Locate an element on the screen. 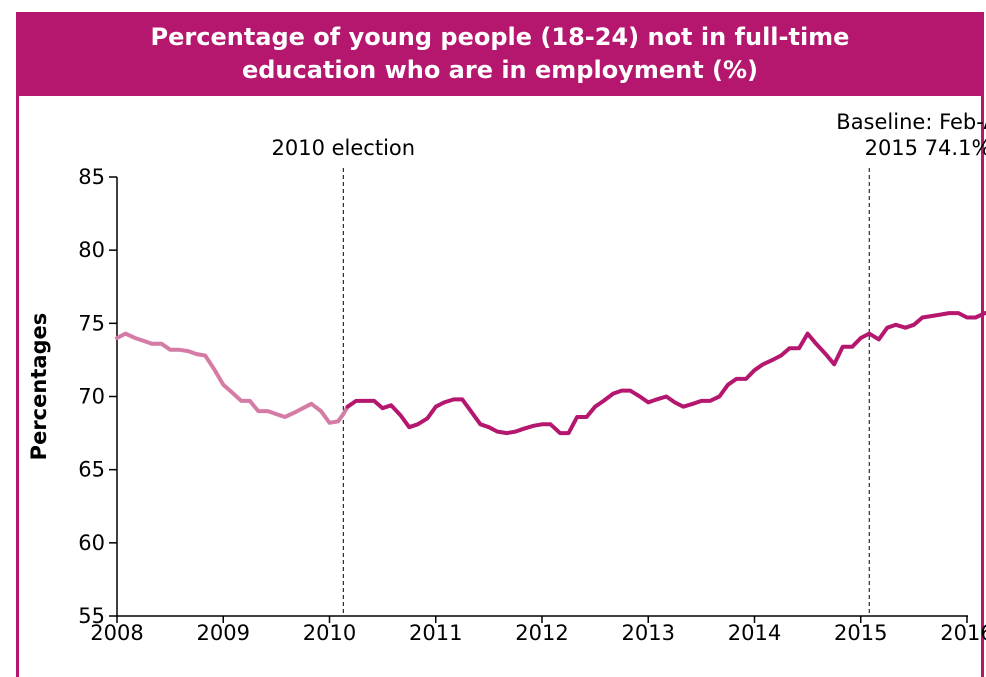 The height and width of the screenshot is (677, 986). baseline-label-line: Baseline: Feb-Apr is located at coordinates (911, 122).